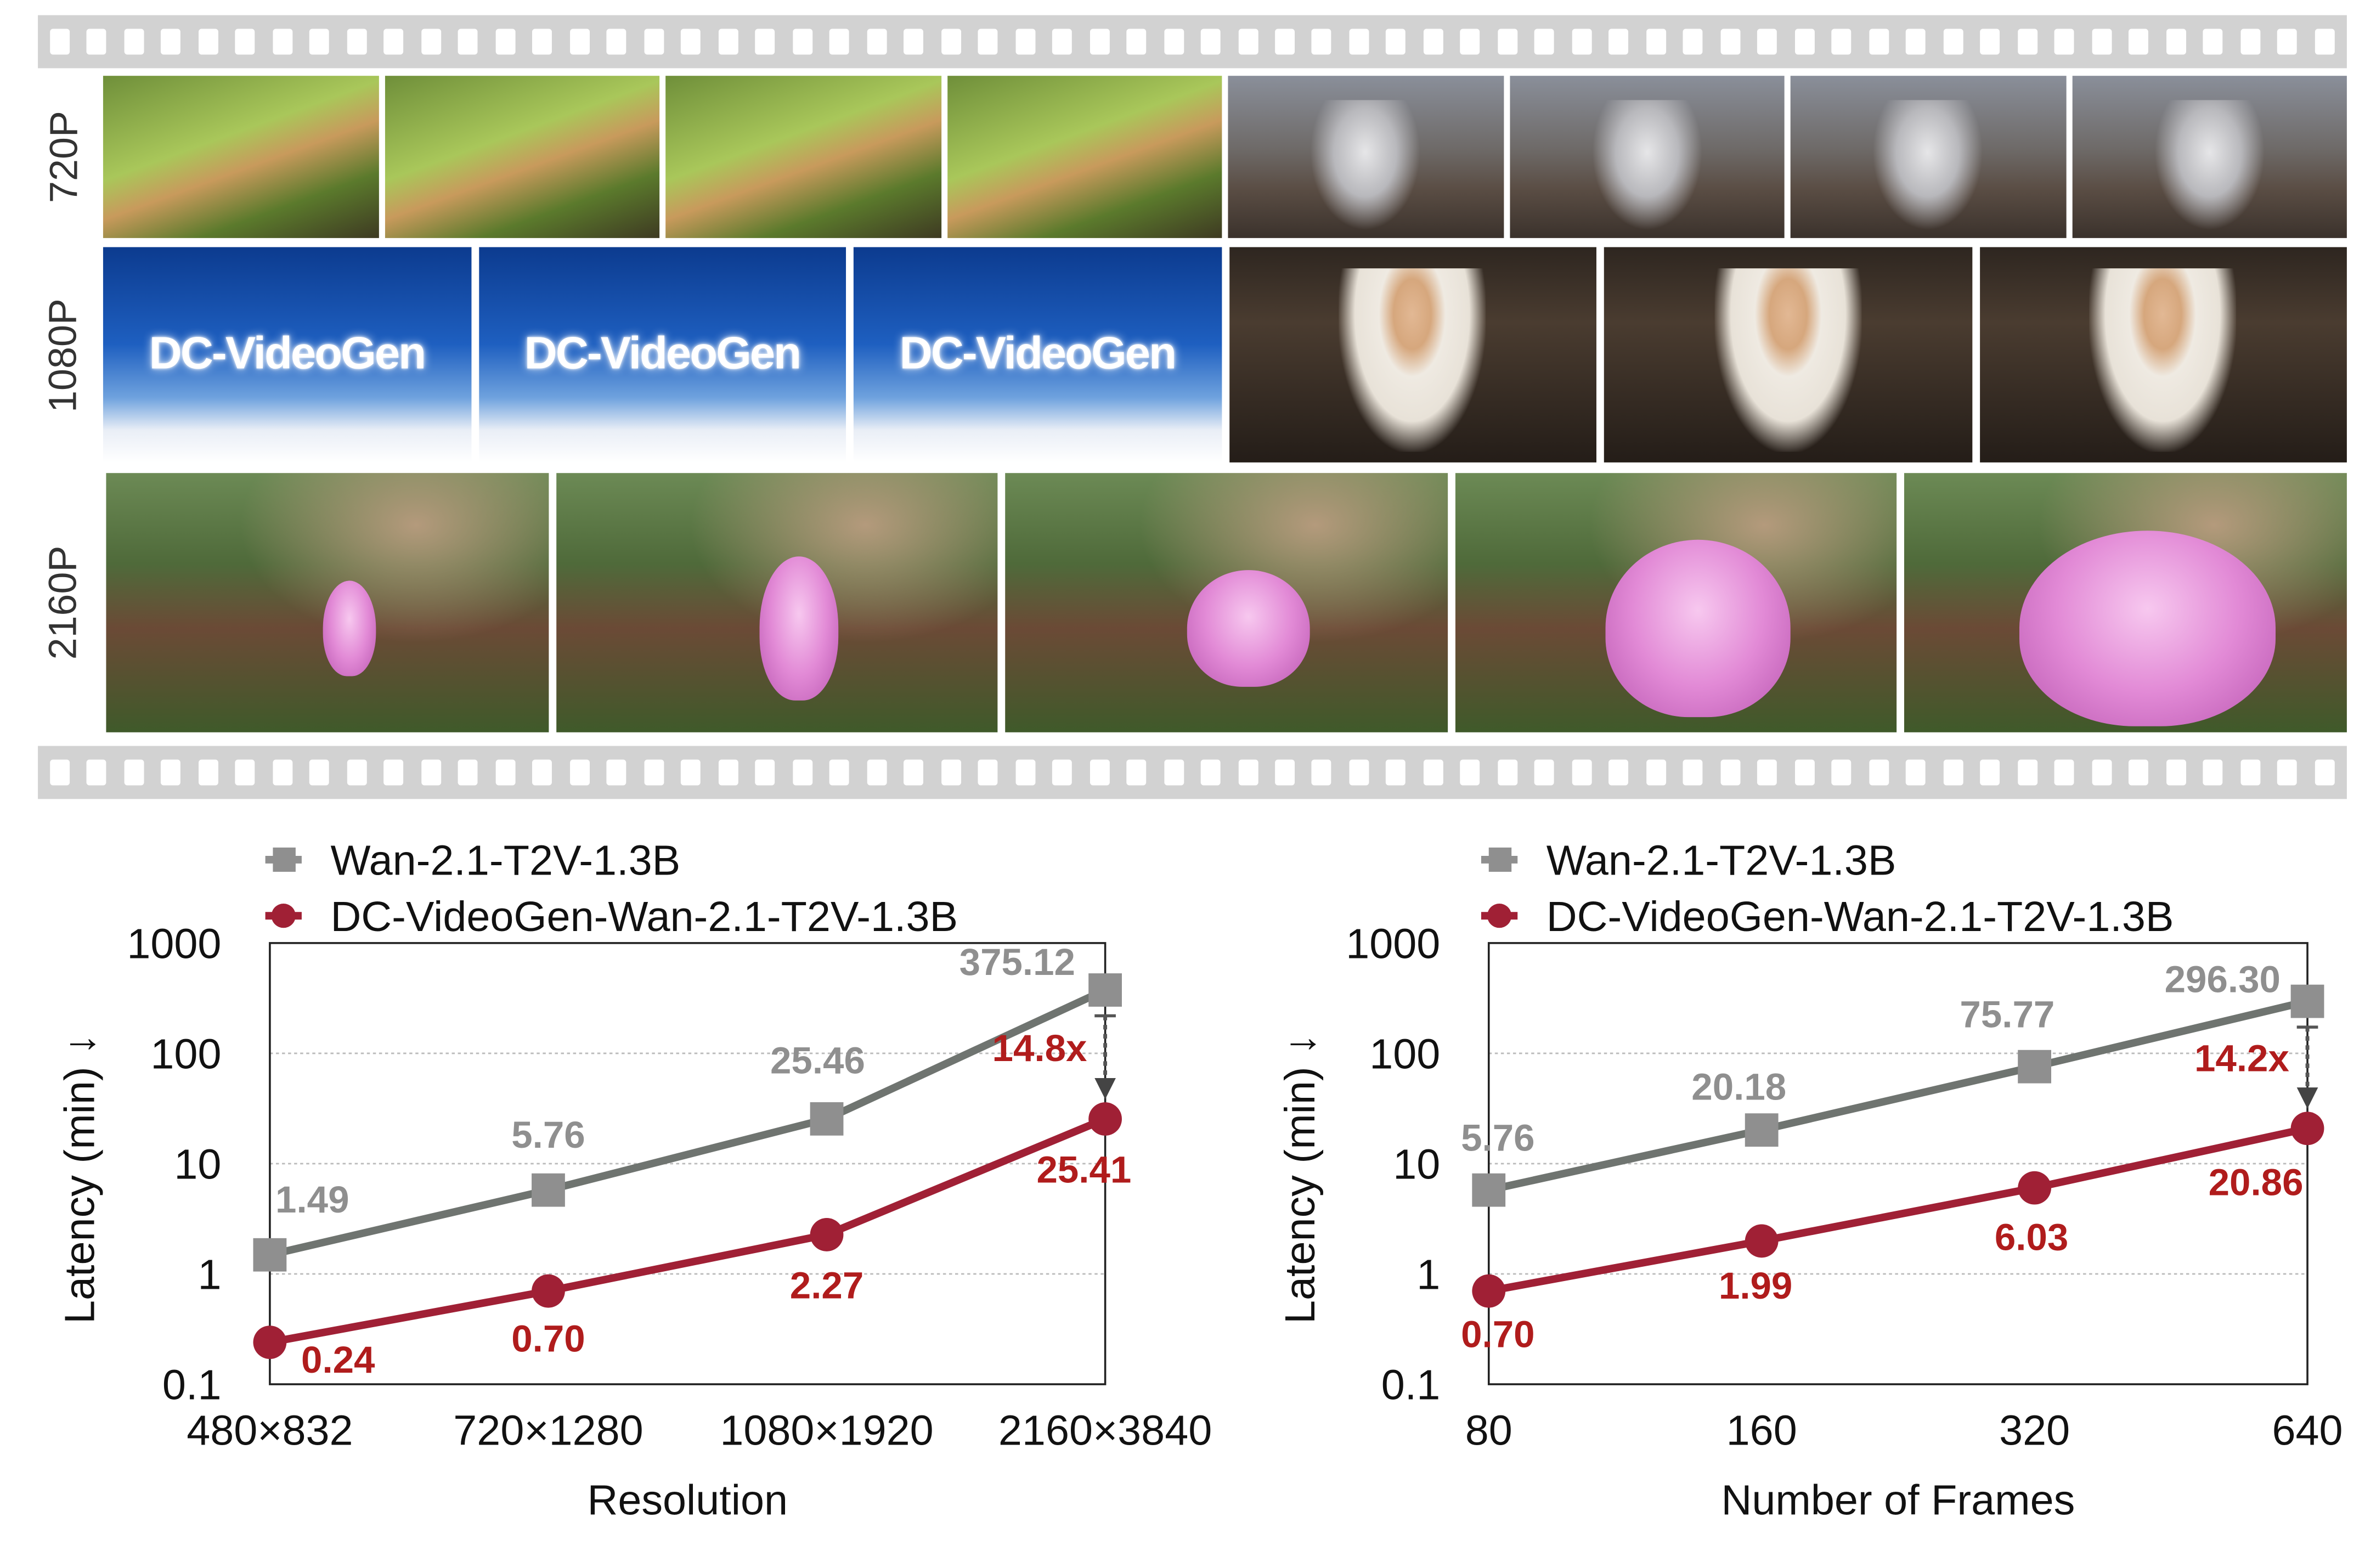 The image size is (2365, 1568). Describe the element at coordinates (548, 1430) in the screenshot. I see `x-tick-label: 720×1280` at that location.